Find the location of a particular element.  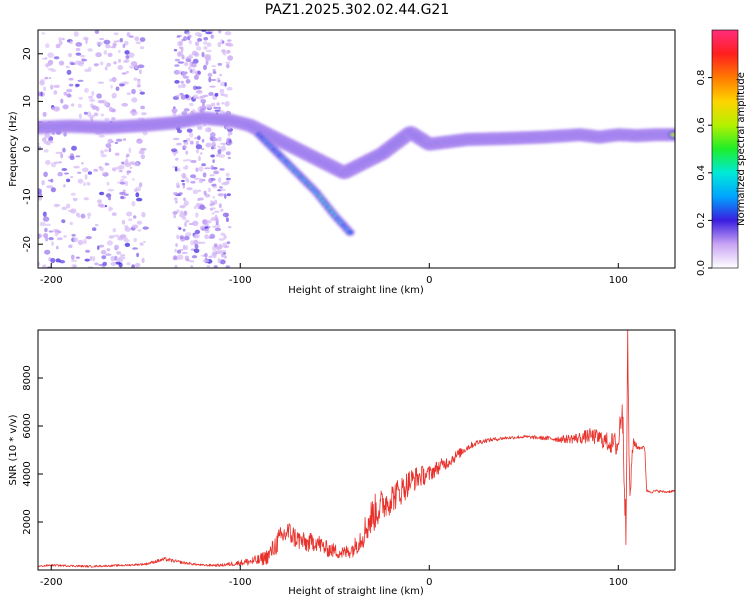

snr-y-tick-label: 4000 is located at coordinates (27, 473).